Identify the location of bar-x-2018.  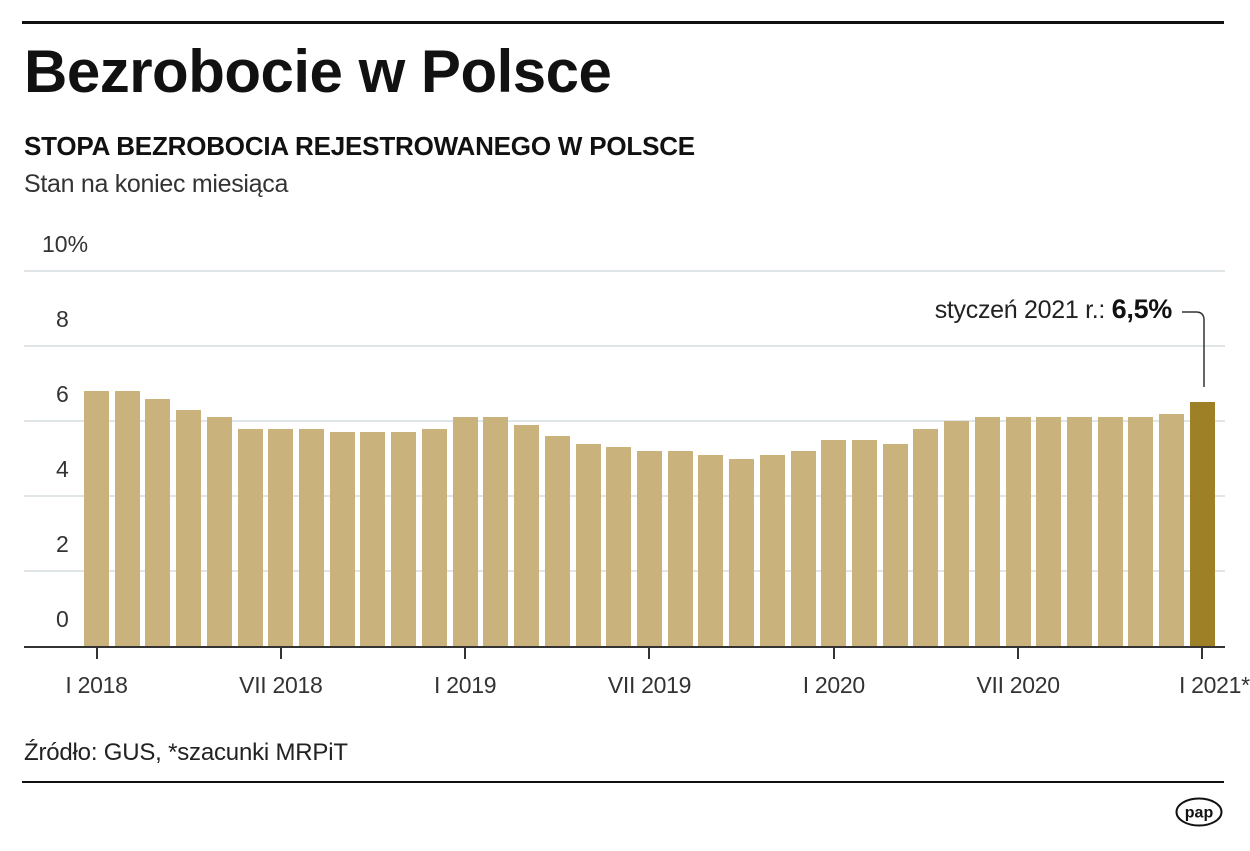
(373, 539).